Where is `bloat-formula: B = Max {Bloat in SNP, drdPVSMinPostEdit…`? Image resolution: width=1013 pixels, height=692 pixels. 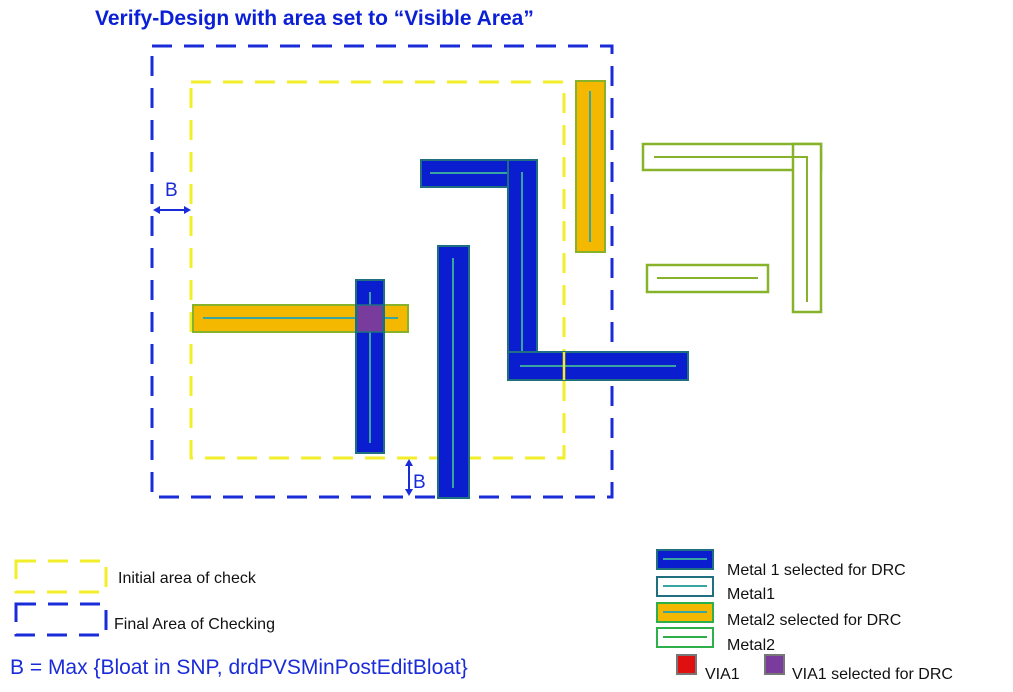
bloat-formula: B = Max {Bloat in SNP, drdPVSMinPostEdit… is located at coordinates (239, 667).